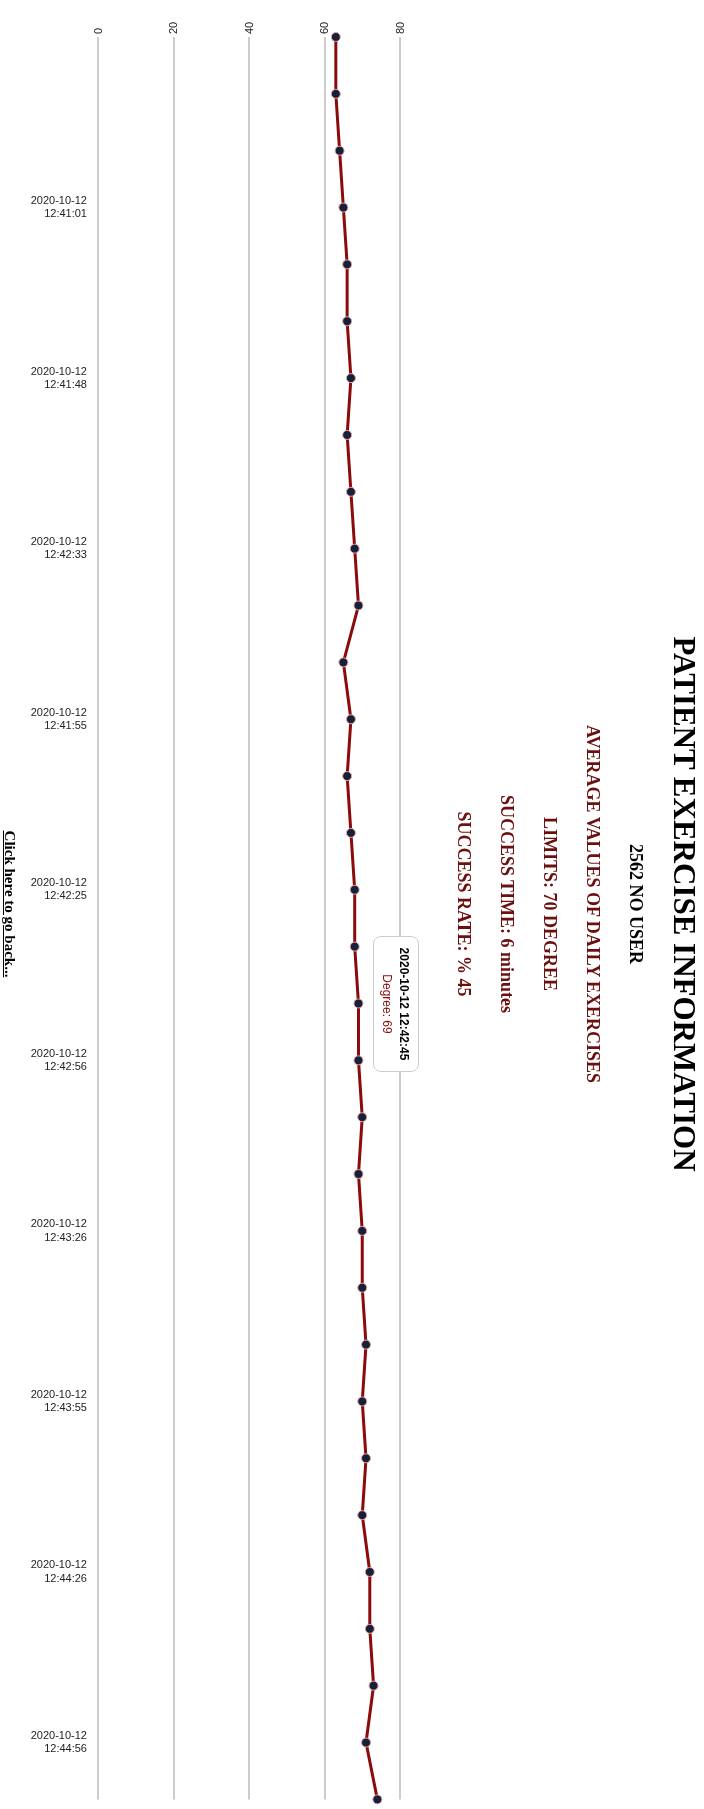 This screenshot has height=1809, width=704. I want to click on y-tick-label: 2020-10-12 12:41:48, so click(58, 377).